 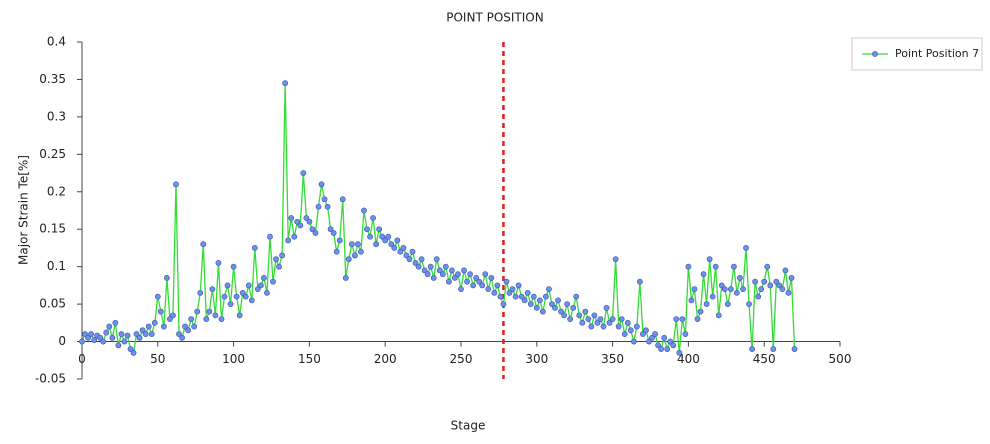 What do you see at coordinates (56, 266) in the screenshot?
I see `y-tick-label: 0.1` at bounding box center [56, 266].